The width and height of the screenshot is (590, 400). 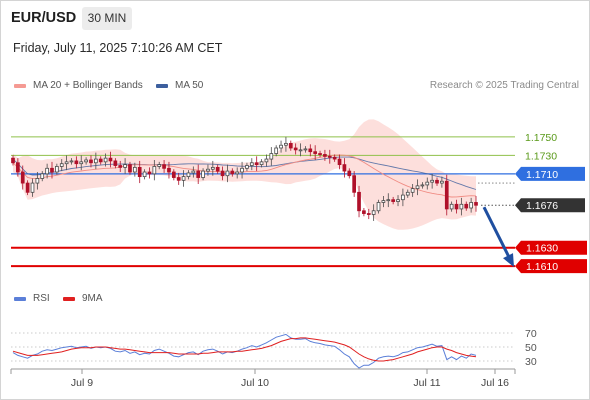 I want to click on timeframe-button: 30 MIN, so click(x=107, y=18).